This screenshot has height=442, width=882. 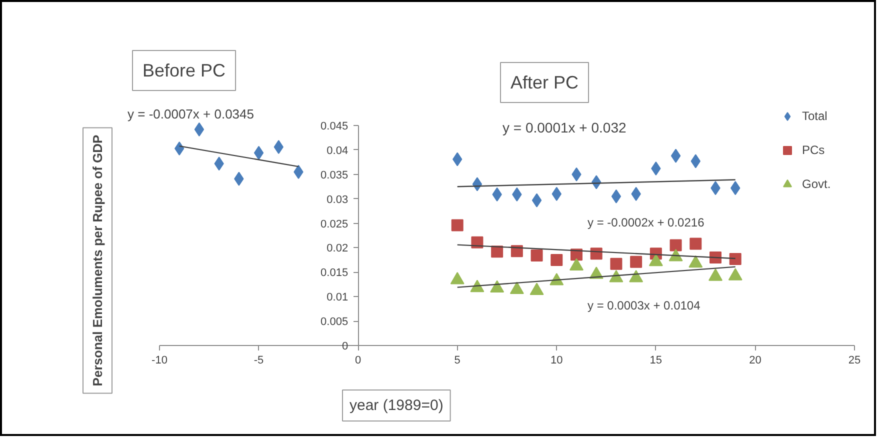 I want to click on y-tick-label: 0.025, so click(x=334, y=224).